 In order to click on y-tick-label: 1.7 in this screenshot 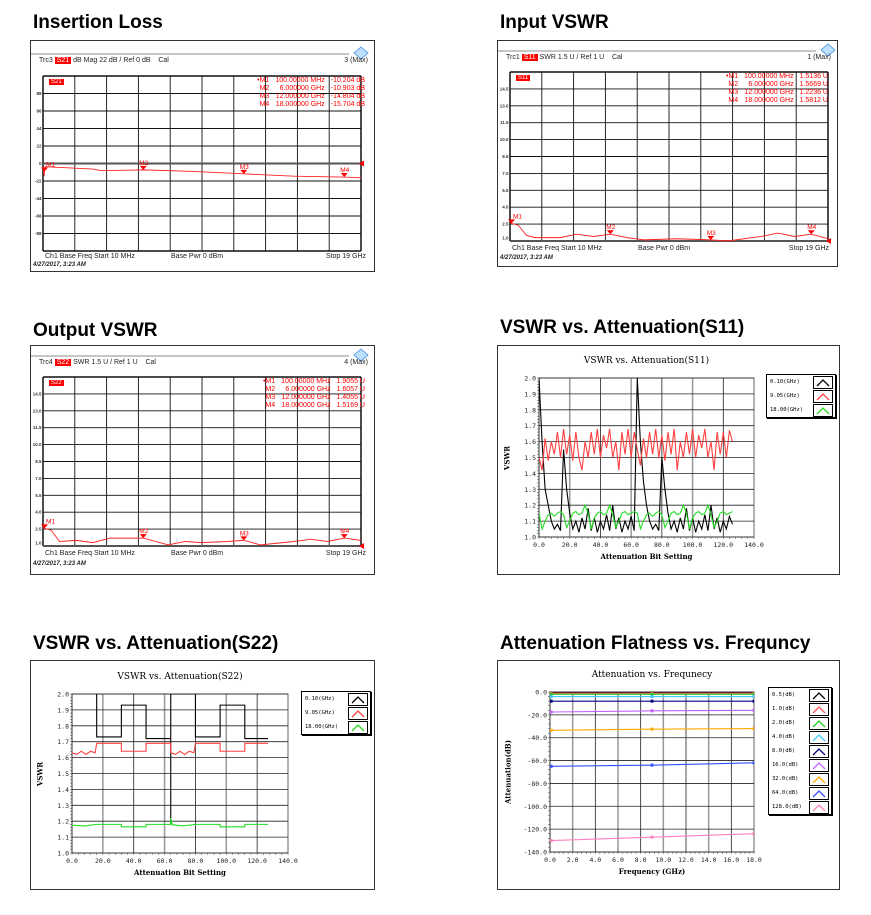, I will do `click(63, 742)`.